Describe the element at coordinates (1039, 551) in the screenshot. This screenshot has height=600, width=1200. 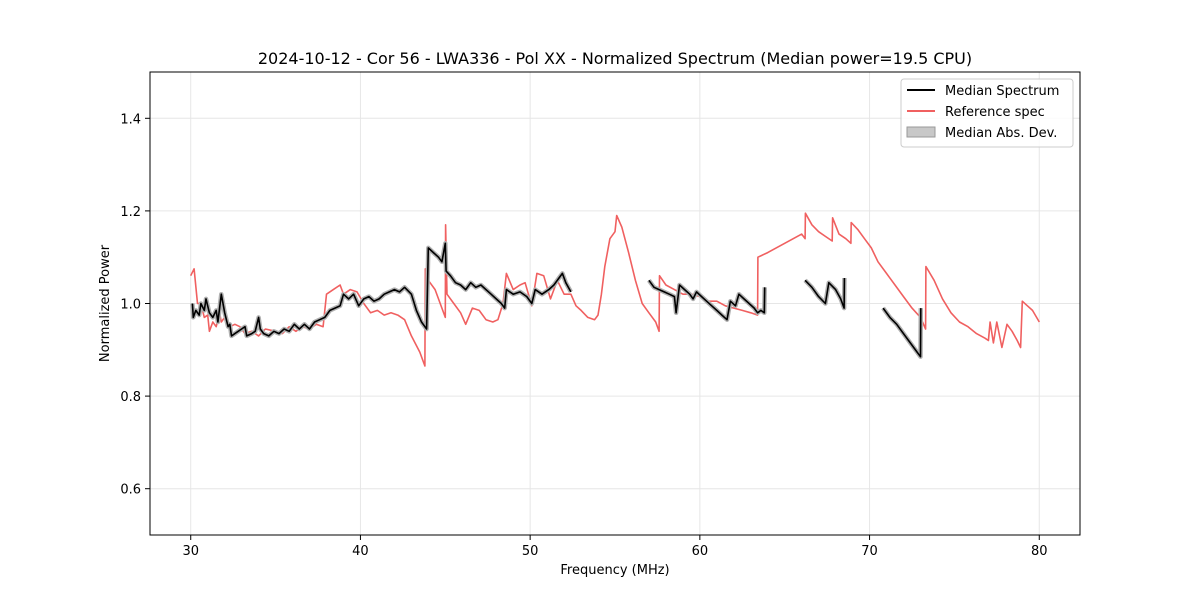
I see `x-tick-label: 80` at that location.